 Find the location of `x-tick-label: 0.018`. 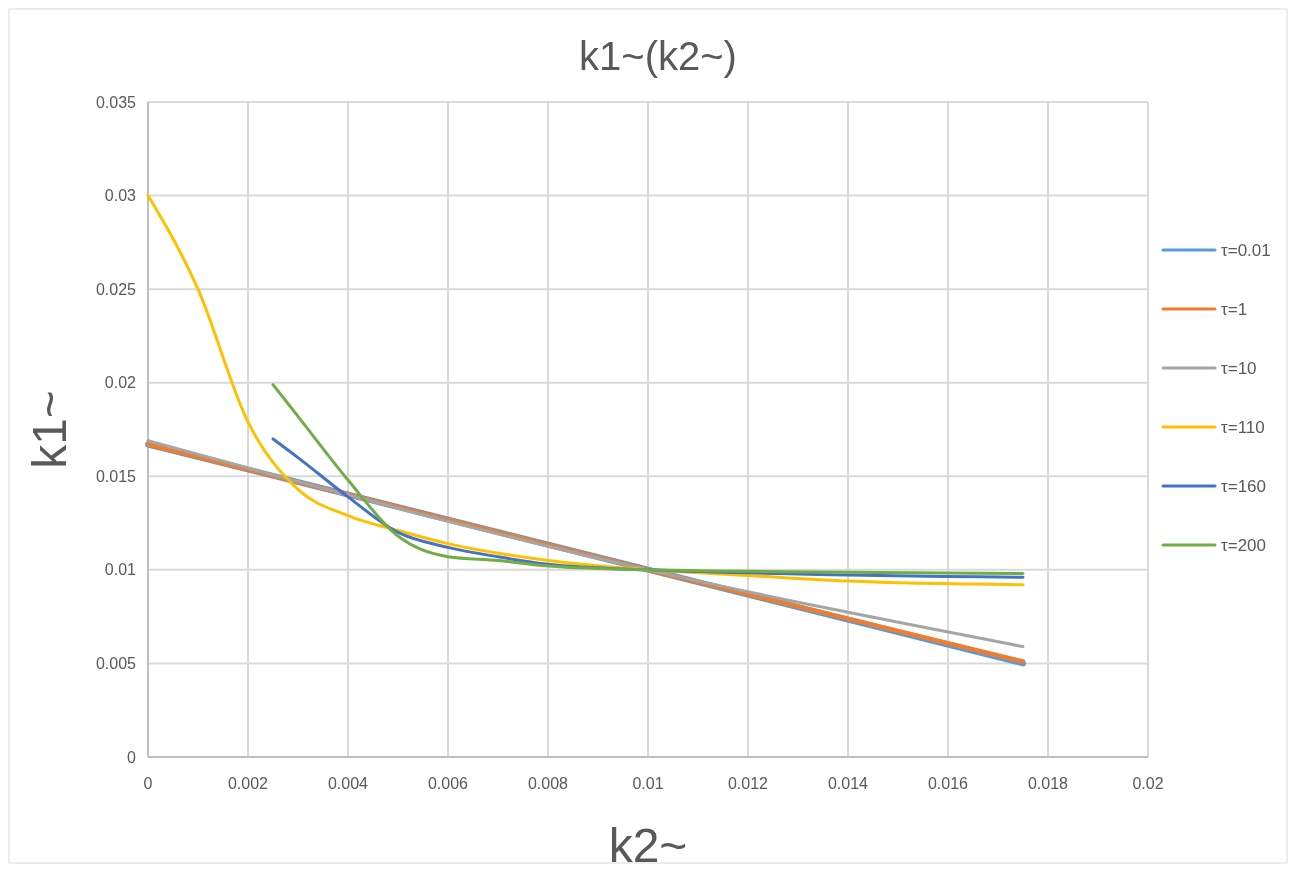

x-tick-label: 0.018 is located at coordinates (1048, 783).